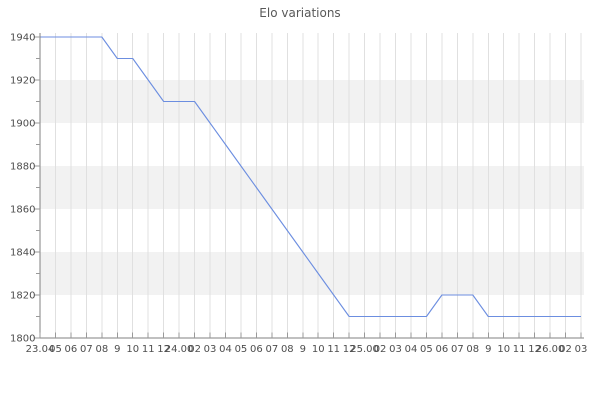 Image resolution: width=600 pixels, height=400 pixels. I want to click on chart-title: Elo variations, so click(300, 13).